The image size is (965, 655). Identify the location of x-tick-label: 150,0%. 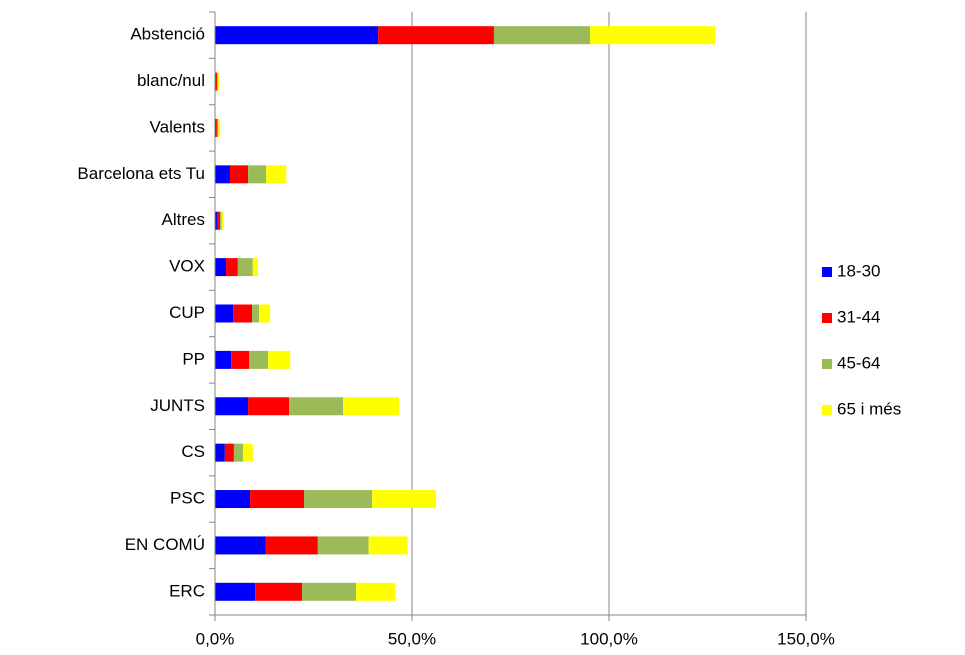
(806, 638).